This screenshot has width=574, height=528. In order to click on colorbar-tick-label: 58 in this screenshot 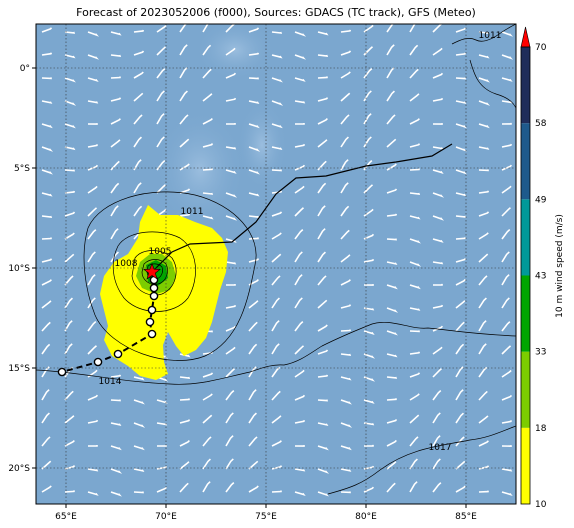, I will do `click(541, 124)`.